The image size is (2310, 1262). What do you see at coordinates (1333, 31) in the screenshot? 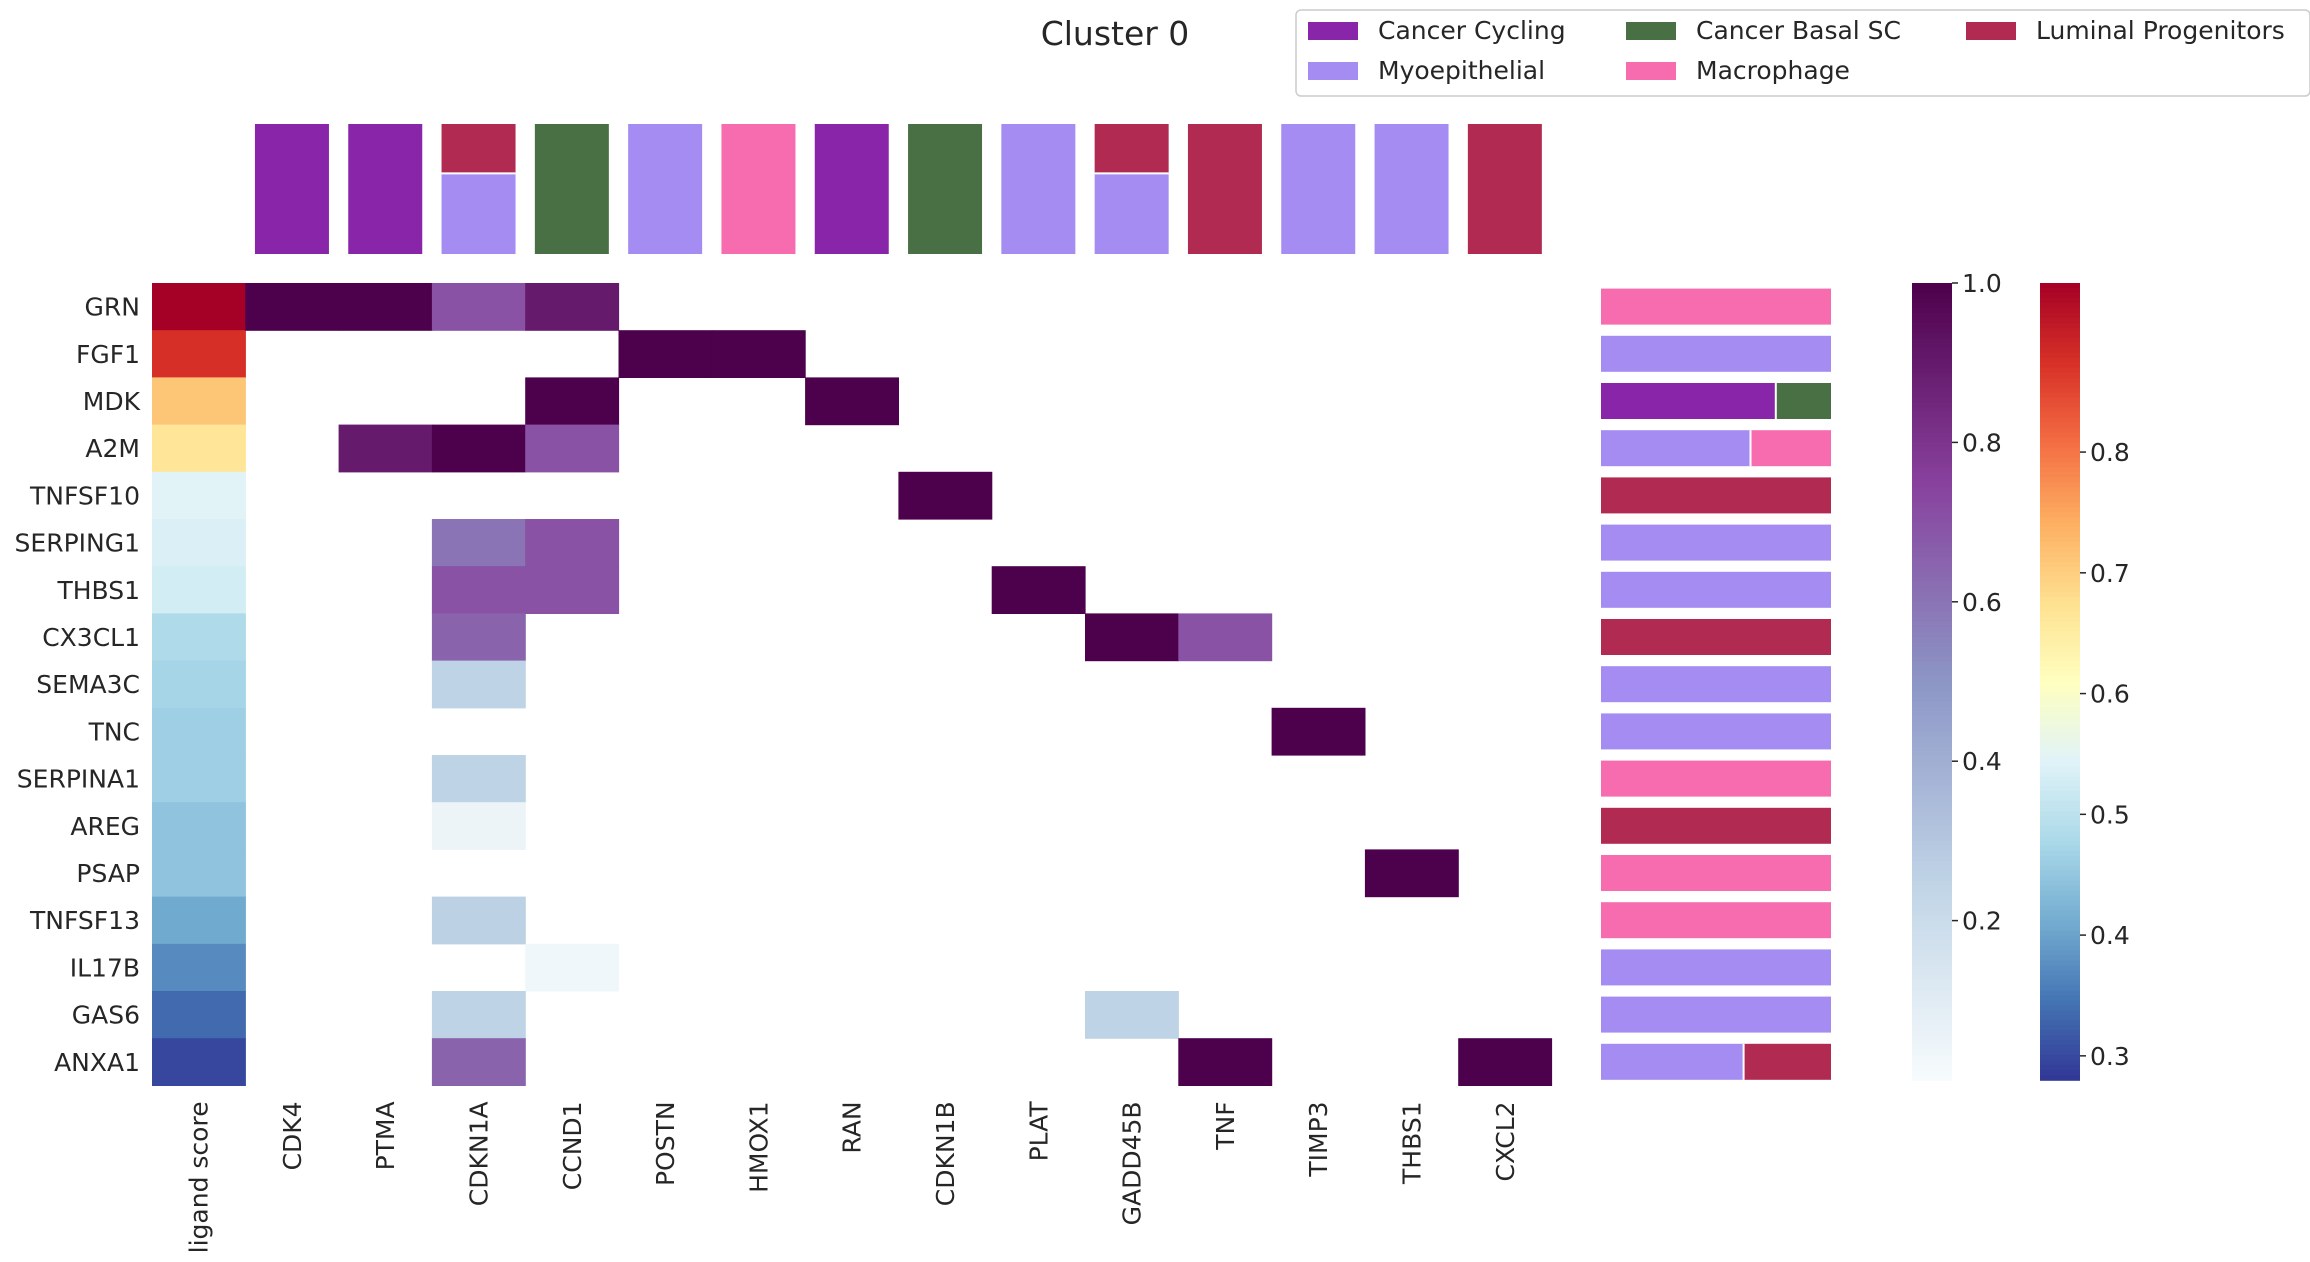
I see `legend-swatch` at bounding box center [1333, 31].